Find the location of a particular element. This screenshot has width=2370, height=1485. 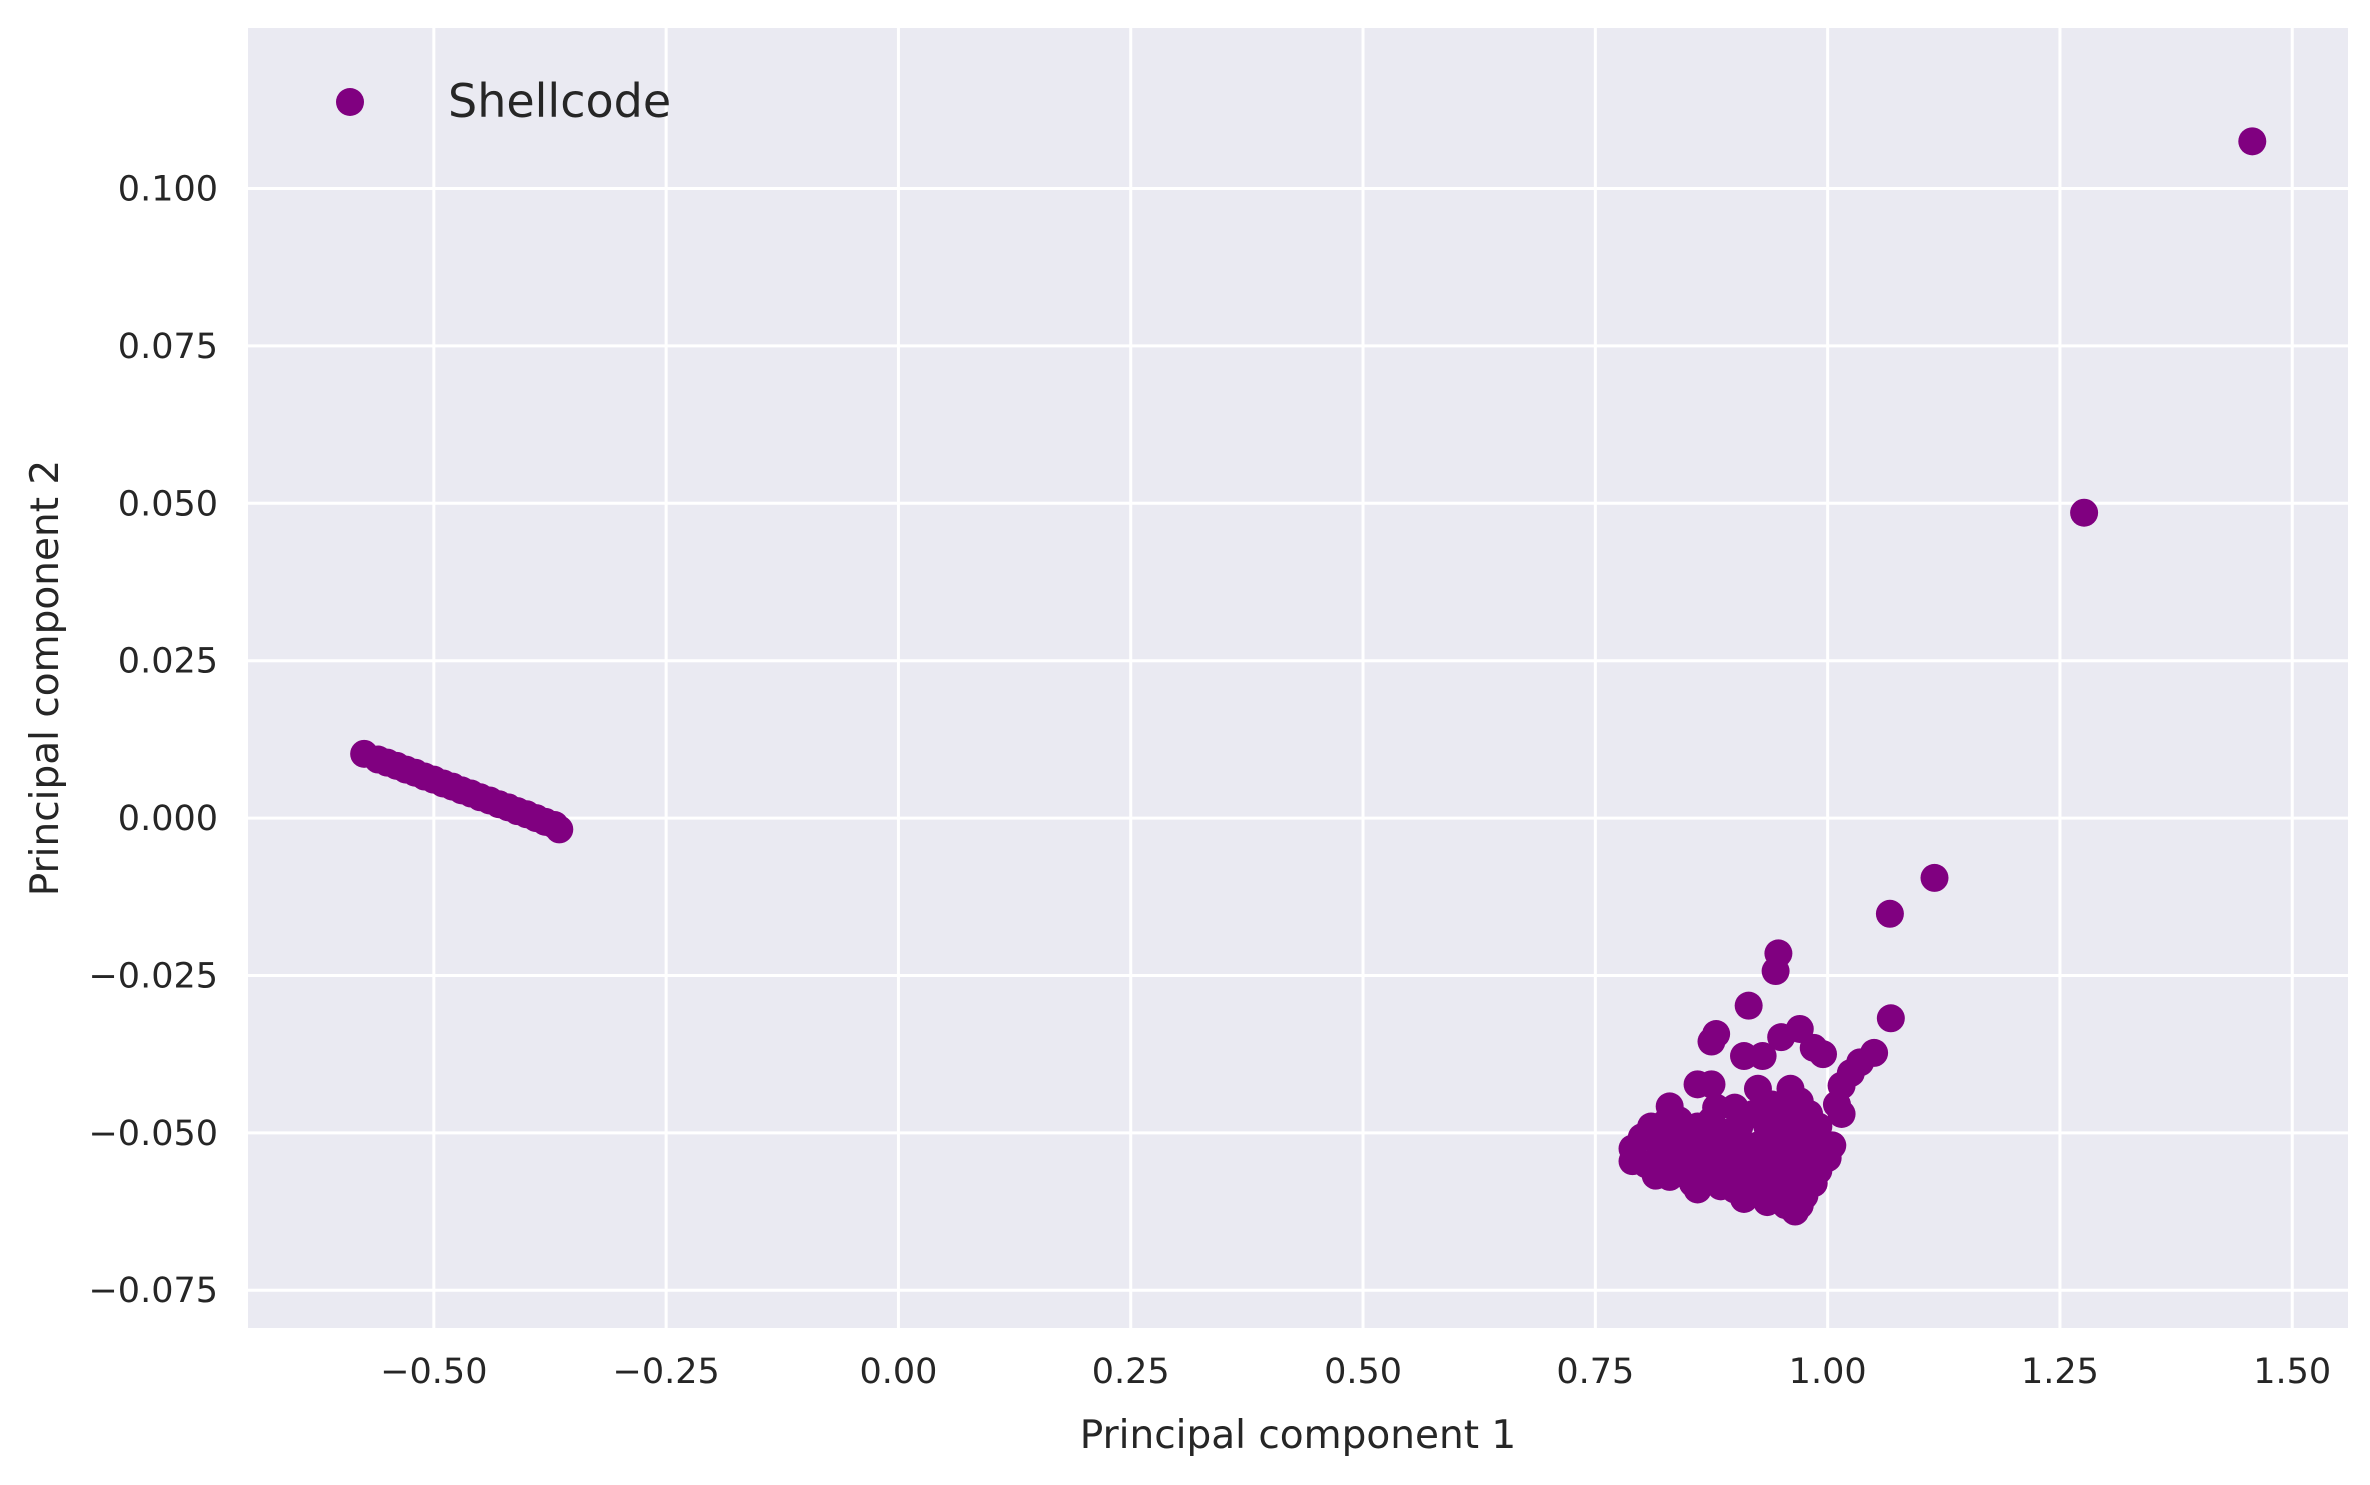

legend: Shellcode is located at coordinates (503, 101).